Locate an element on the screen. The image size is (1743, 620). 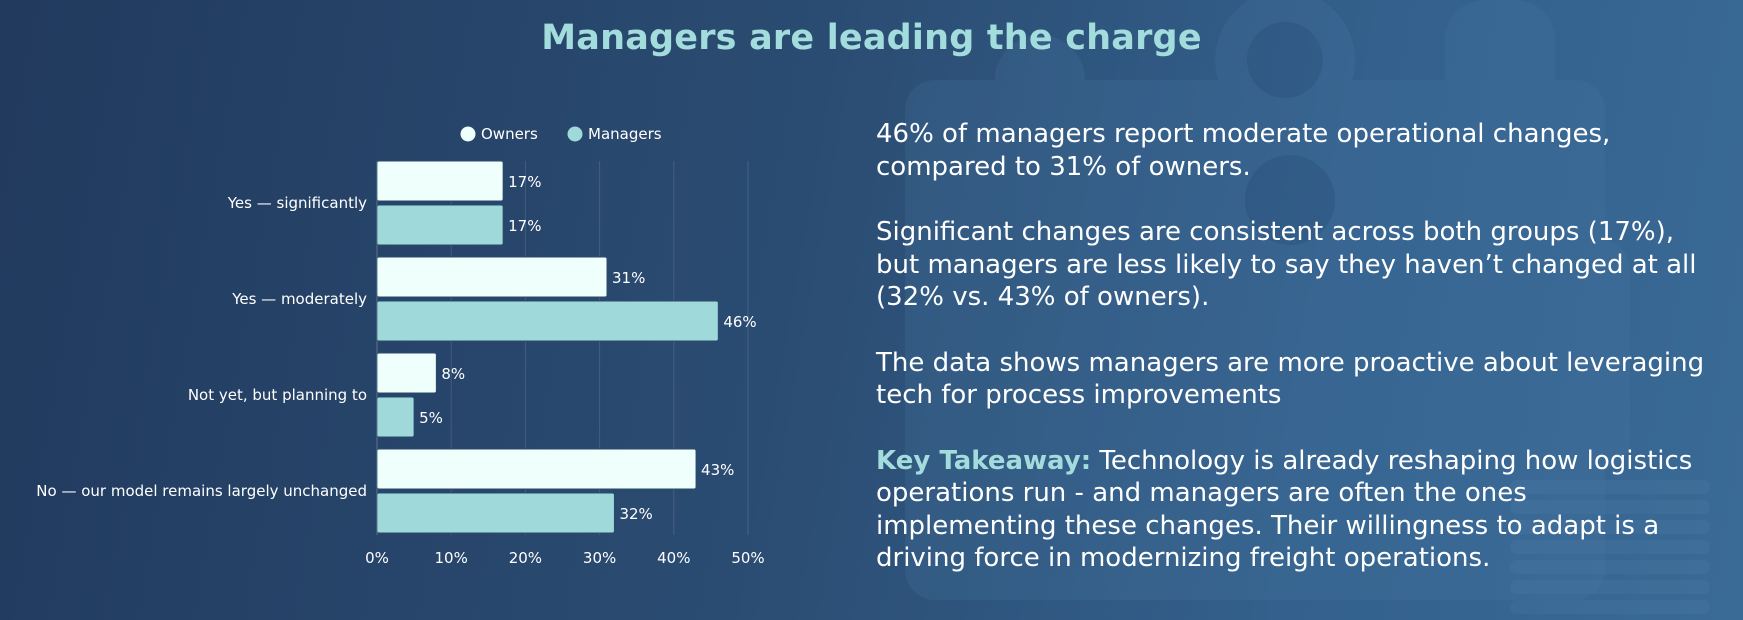
data-label: 32% is located at coordinates (635, 514).